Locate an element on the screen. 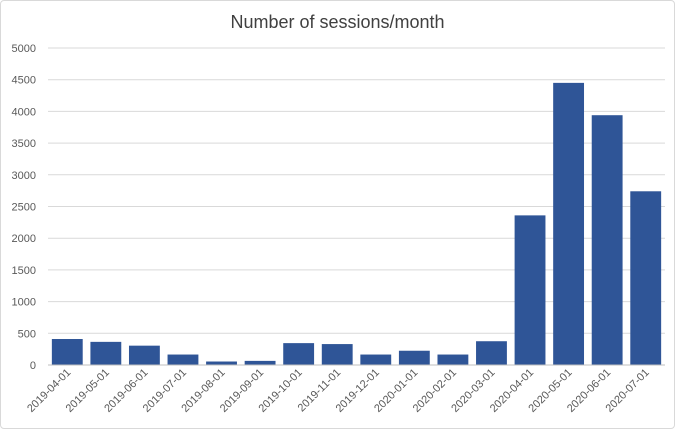  y-tick-label: 1000 is located at coordinates (24, 303).